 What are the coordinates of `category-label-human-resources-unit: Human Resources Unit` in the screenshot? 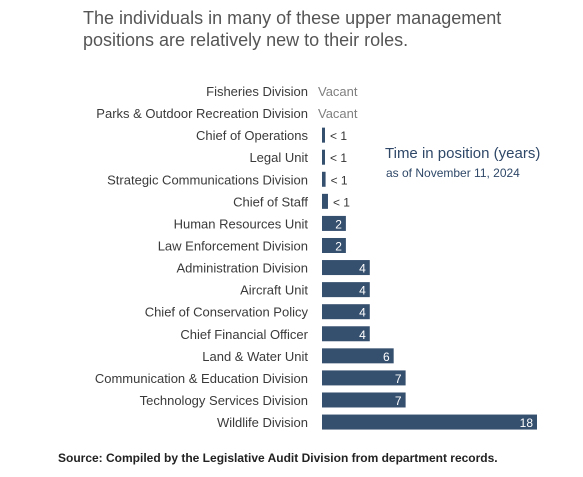 It's located at (241, 223).